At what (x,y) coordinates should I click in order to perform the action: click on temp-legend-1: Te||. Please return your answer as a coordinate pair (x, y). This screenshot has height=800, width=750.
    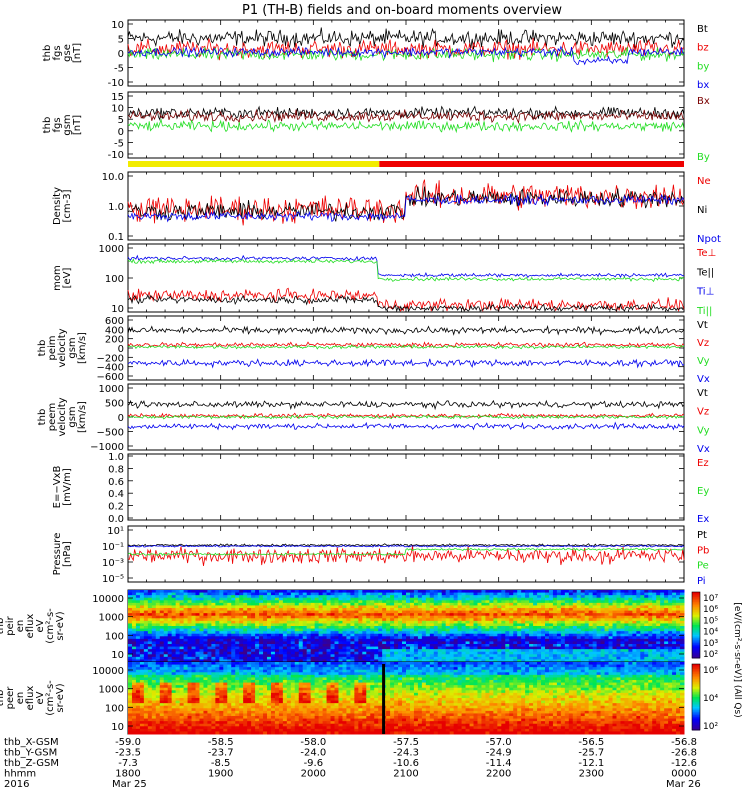
    Looking at the image, I should click on (705, 272).